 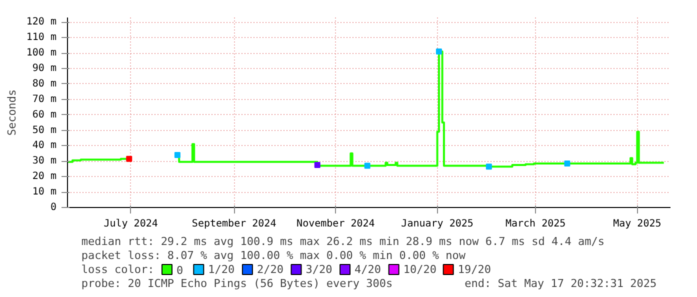 What do you see at coordinates (234, 224) in the screenshot?
I see `x-tick-label: September 2024` at bounding box center [234, 224].